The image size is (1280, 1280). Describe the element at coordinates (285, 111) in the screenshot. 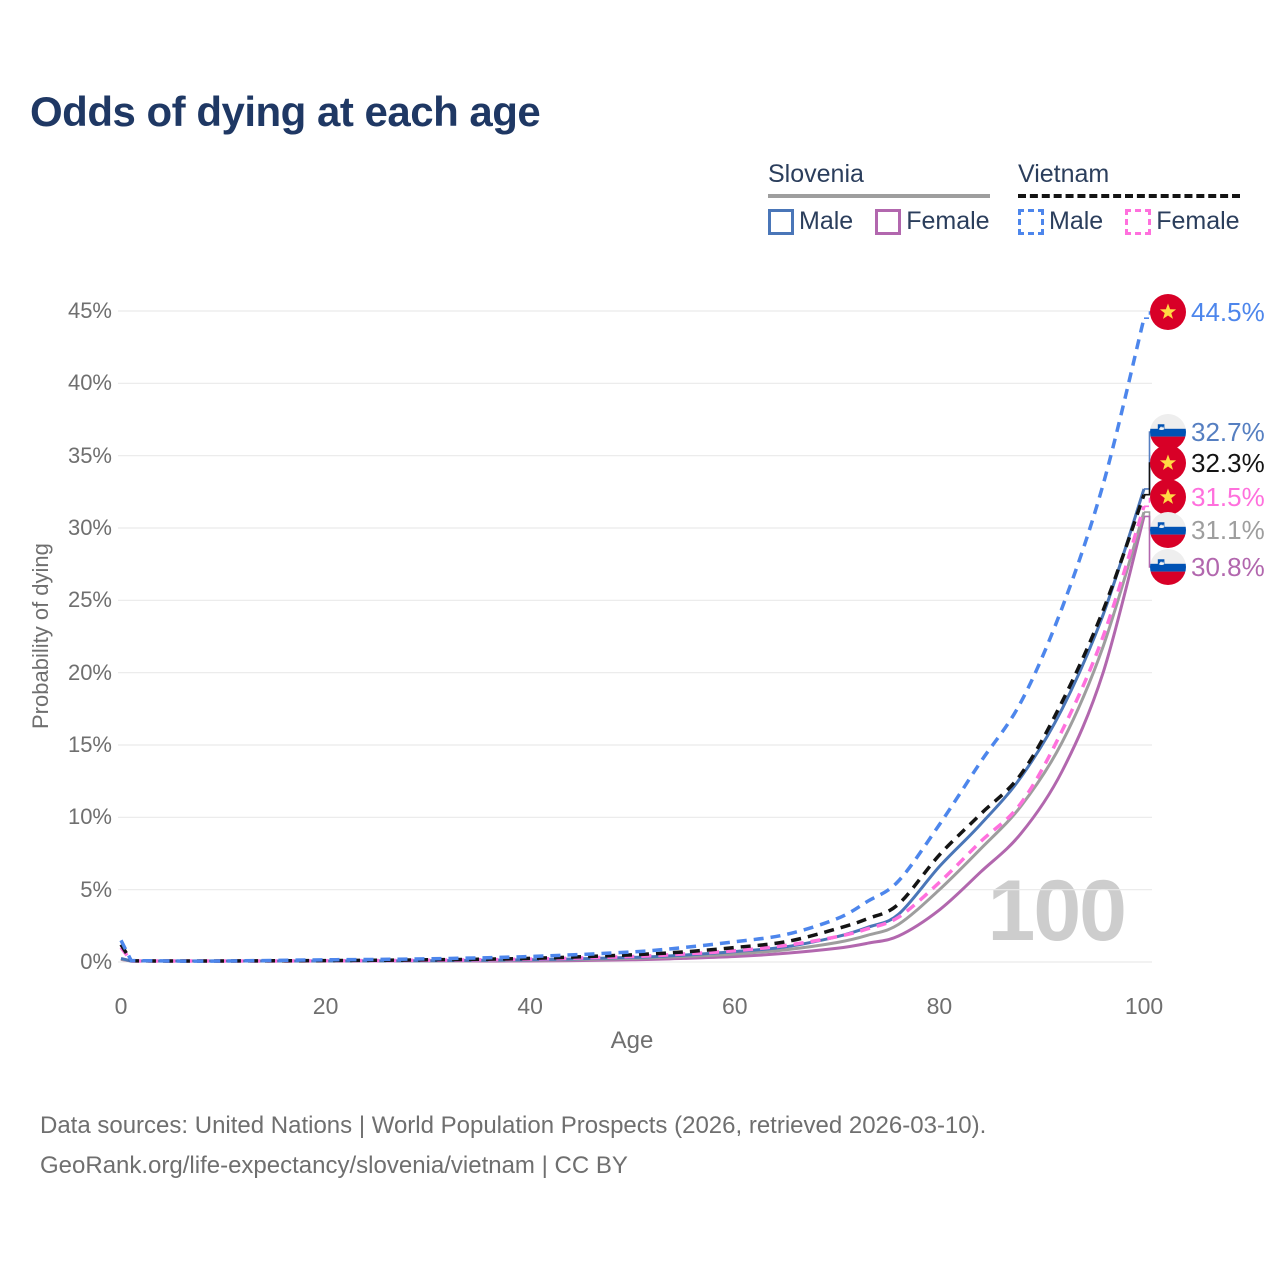

I see `page-title: Odds of dying at each age` at that location.